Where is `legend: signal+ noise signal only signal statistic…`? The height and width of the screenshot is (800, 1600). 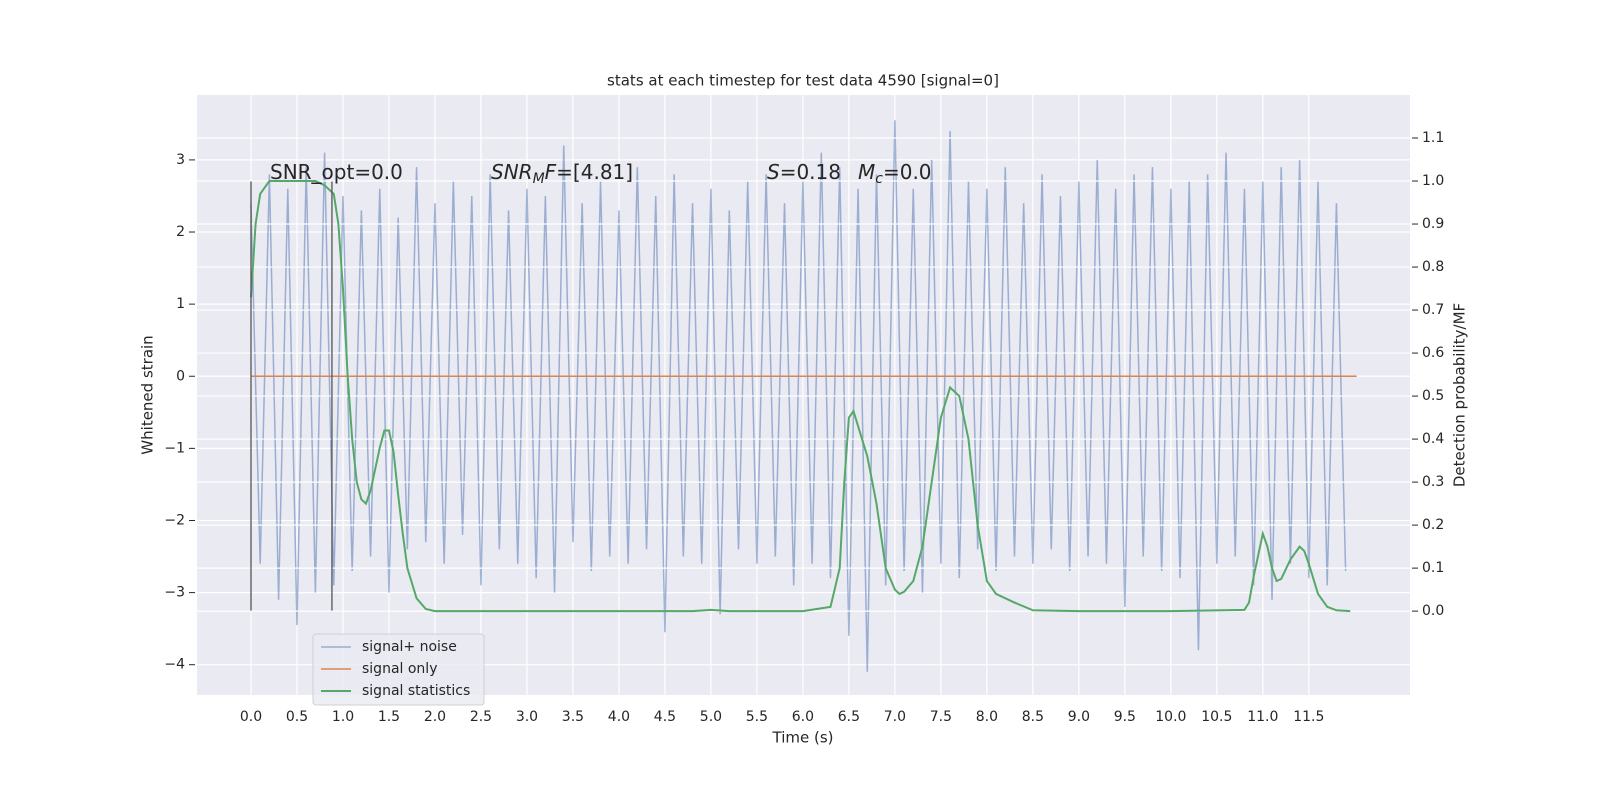
legend: signal+ noise signal only signal statistic… is located at coordinates (398, 669).